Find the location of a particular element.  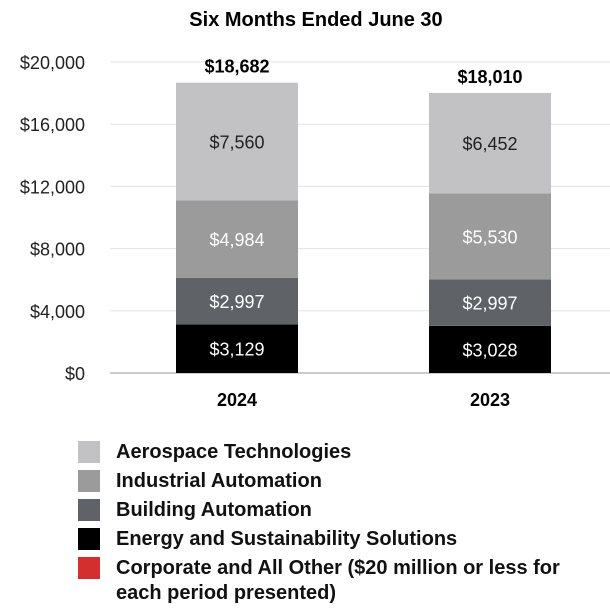

legend-item-aerospace: Aerospace Technologies is located at coordinates (338, 452).